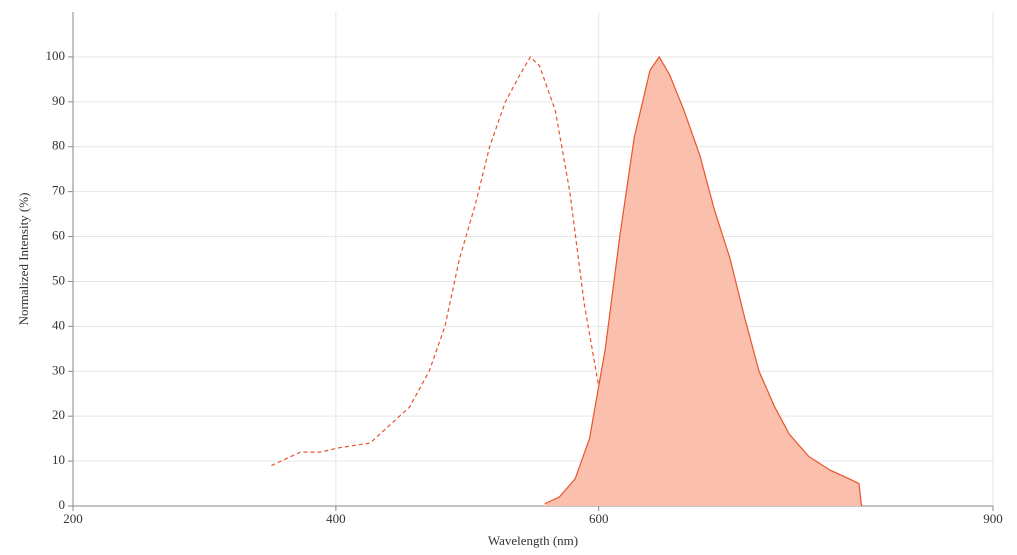 This screenshot has height=555, width=1017. I want to click on y-axis-label: Normalized Intensity (%), so click(23, 259).